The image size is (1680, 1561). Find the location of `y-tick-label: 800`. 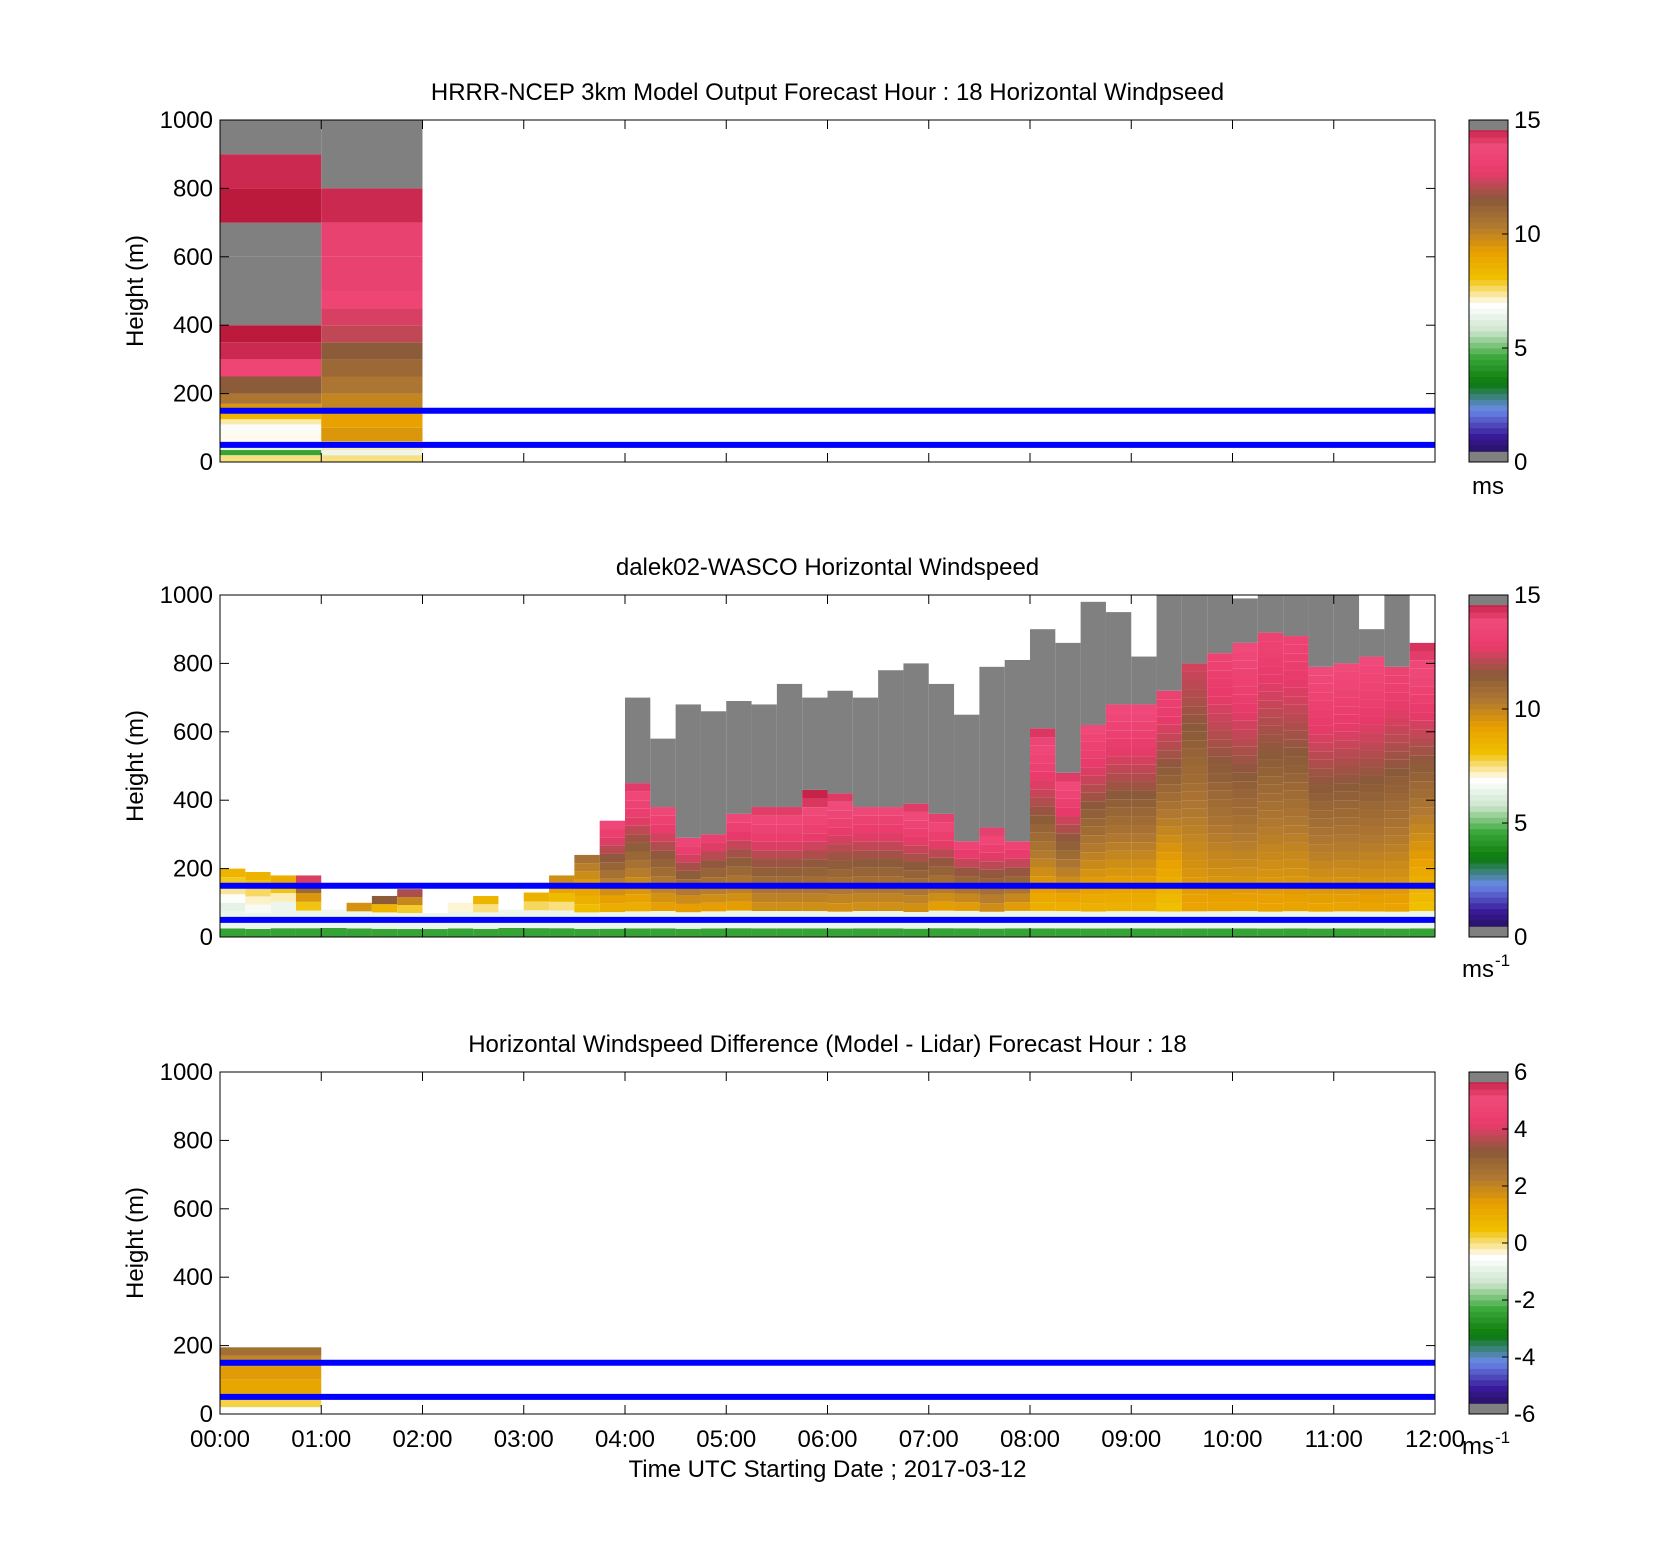

y-tick-label: 800 is located at coordinates (193, 188).